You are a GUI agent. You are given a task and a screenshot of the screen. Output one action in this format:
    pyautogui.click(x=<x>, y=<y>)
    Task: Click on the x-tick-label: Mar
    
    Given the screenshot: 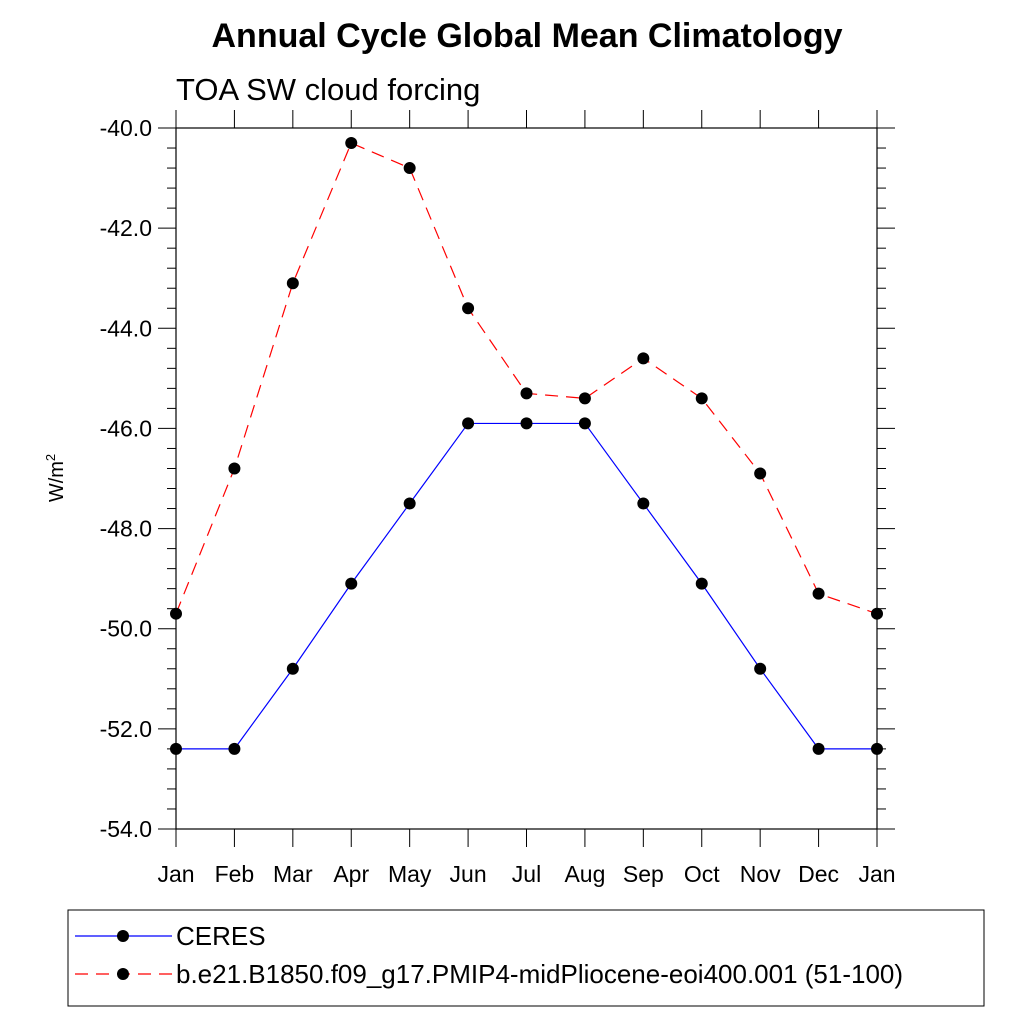 What is the action you would take?
    pyautogui.click(x=293, y=874)
    